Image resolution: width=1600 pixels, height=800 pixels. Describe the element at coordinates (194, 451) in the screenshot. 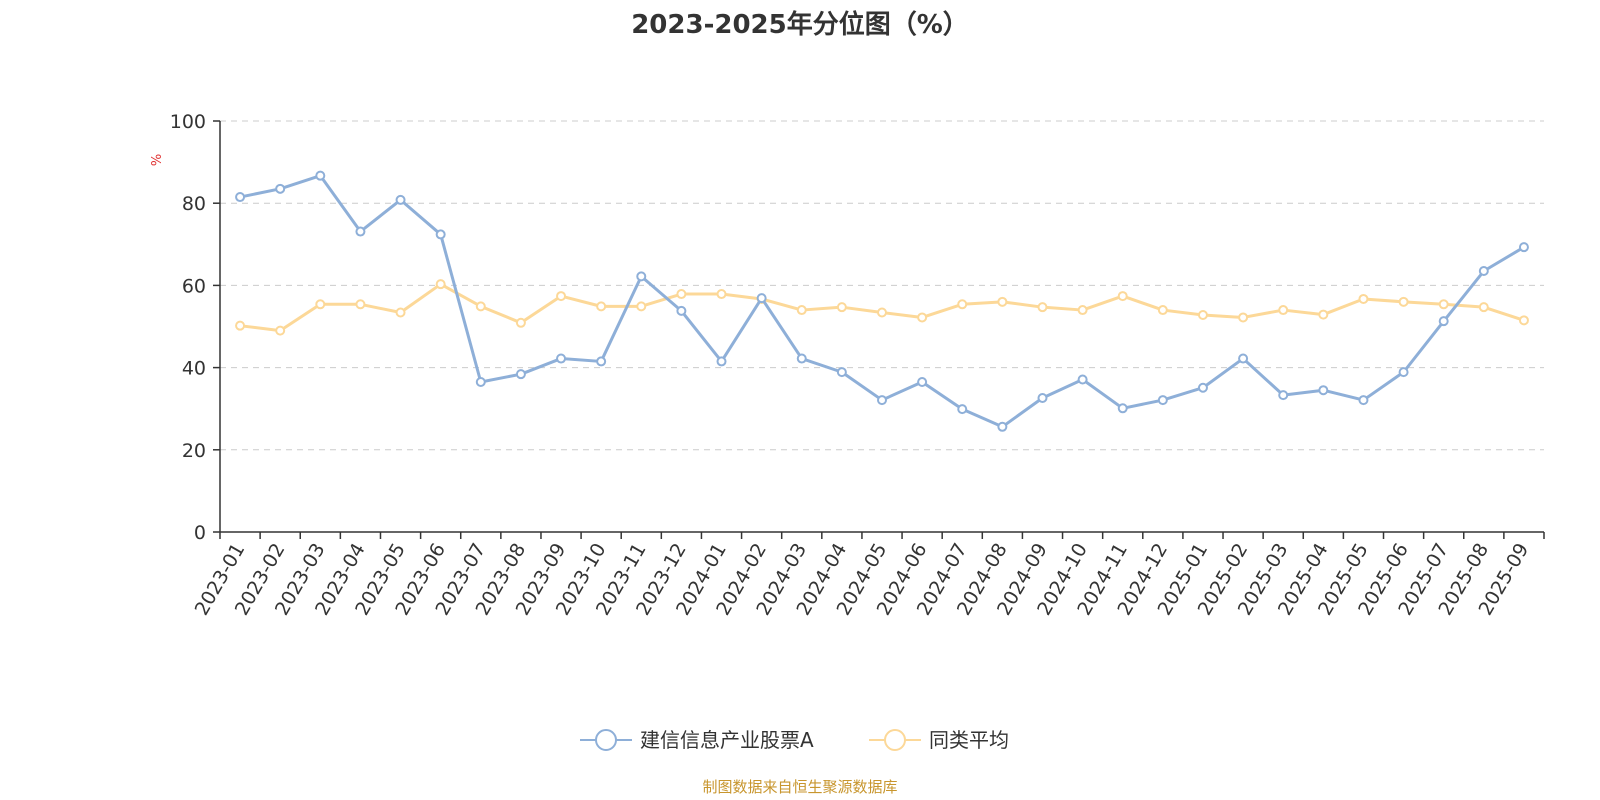

I see `y-tick-label: 20` at that location.